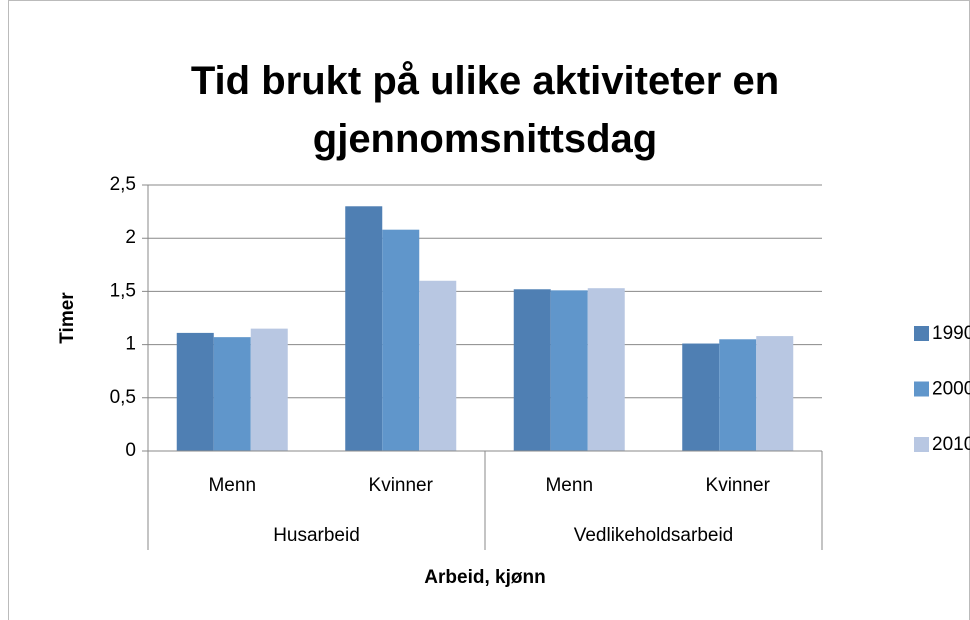  Describe the element at coordinates (123, 184) in the screenshot. I see `y-tick-label: 2,5` at that location.